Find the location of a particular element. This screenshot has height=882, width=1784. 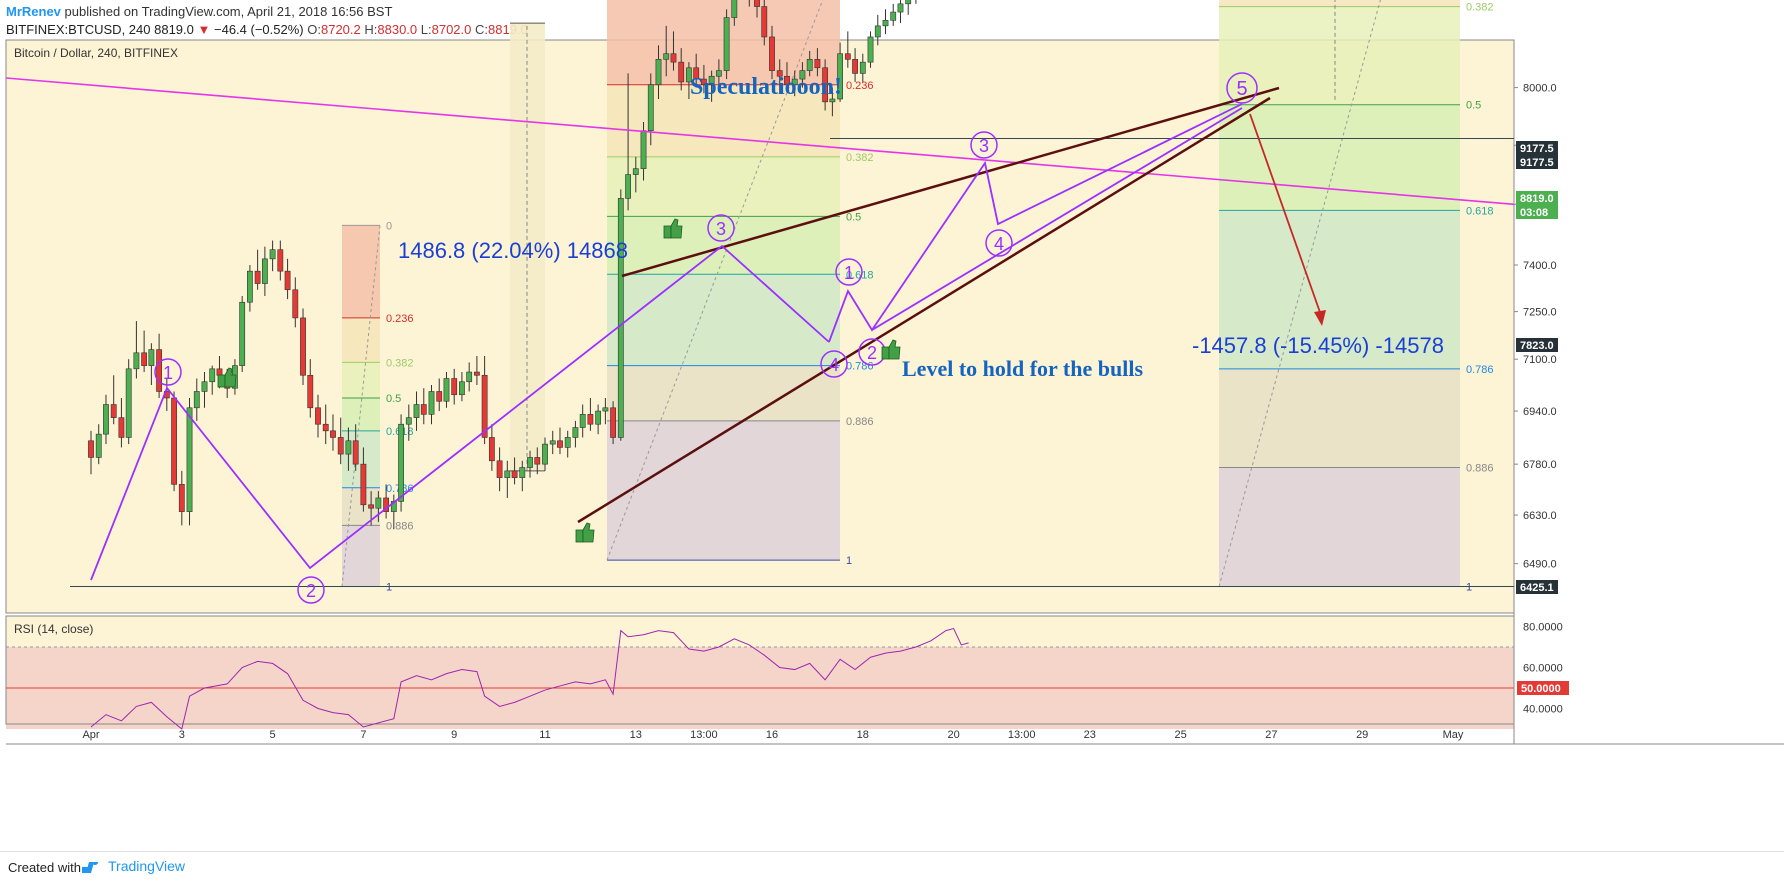

footer: Created with TradingView is located at coordinates (892, 866).